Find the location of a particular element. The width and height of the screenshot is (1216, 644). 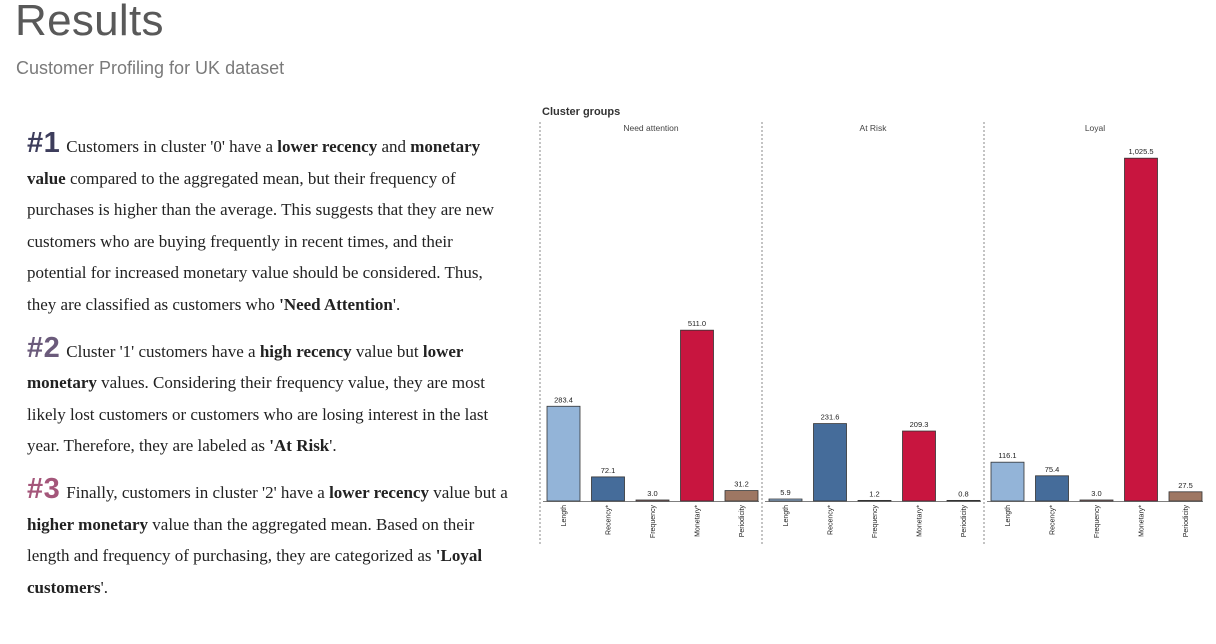

insight-number: #2 is located at coordinates (44, 347).